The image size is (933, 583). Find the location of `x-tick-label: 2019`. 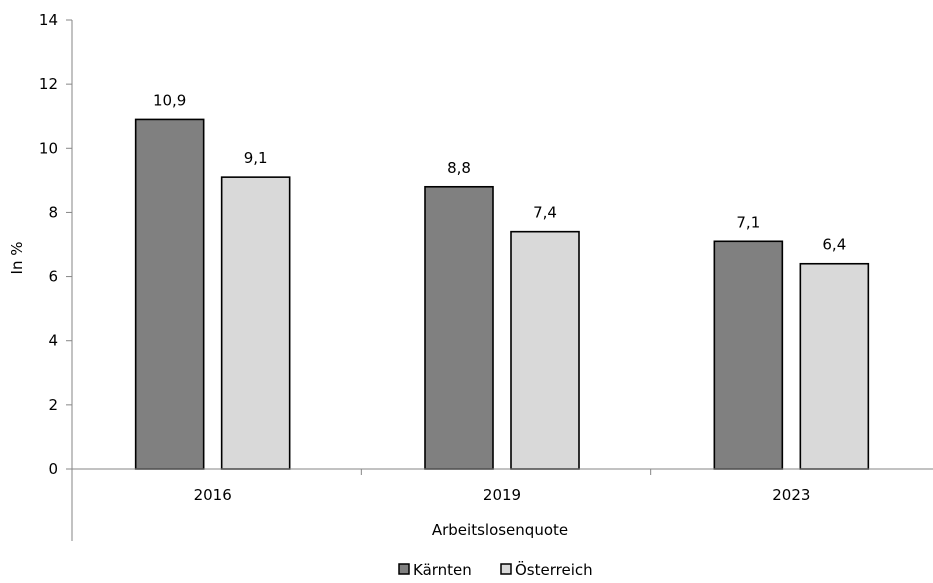

x-tick-label: 2019 is located at coordinates (502, 495).